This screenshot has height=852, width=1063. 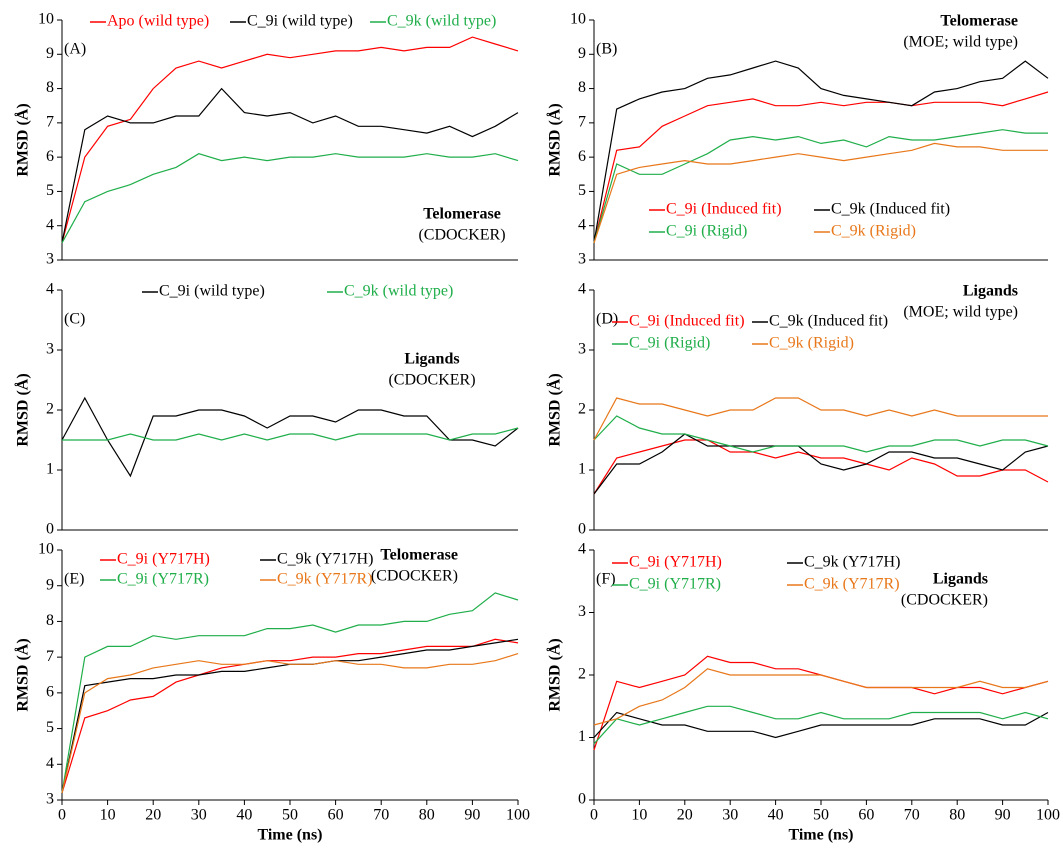 I want to click on panel-label: (C), so click(x=74, y=319).